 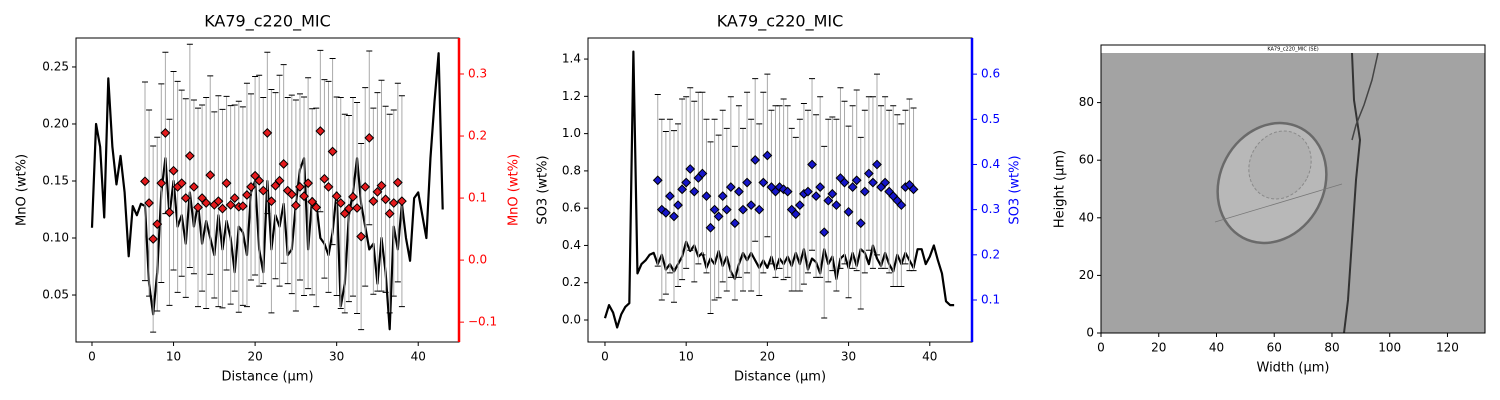 I want to click on chart-title: KA79_c220_MIC, so click(x=267, y=22).